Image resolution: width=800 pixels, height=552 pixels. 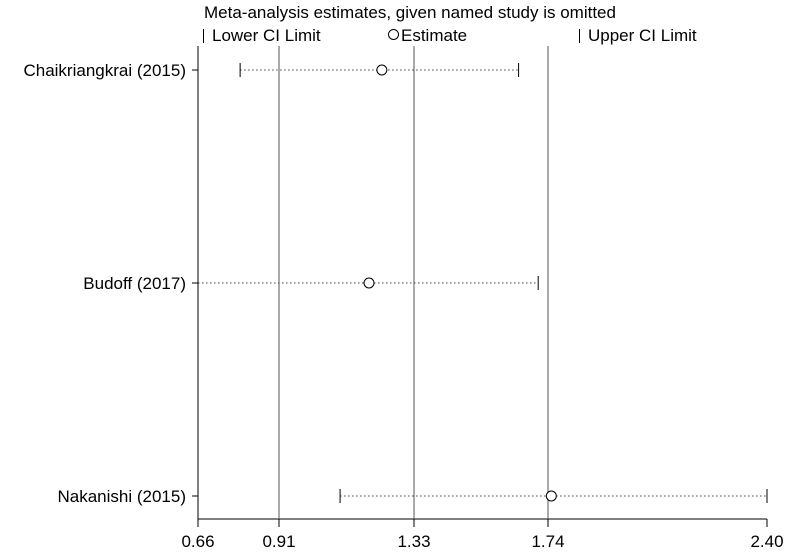 I want to click on upper-ci-legend-icon, so click(x=579, y=35).